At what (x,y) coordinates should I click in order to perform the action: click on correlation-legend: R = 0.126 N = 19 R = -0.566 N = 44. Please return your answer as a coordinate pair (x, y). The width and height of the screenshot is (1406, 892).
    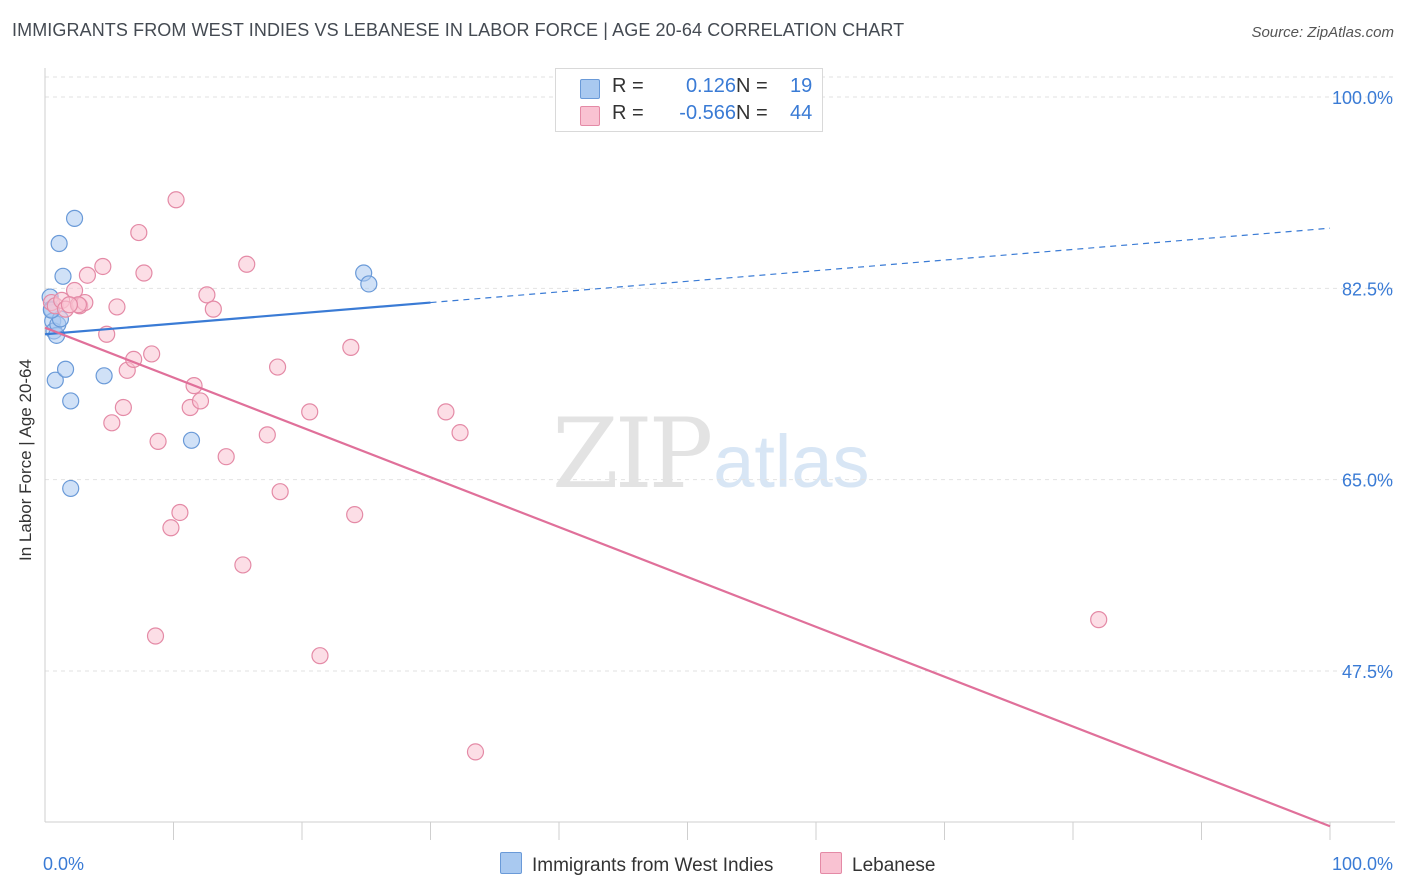
    Looking at the image, I should click on (689, 100).